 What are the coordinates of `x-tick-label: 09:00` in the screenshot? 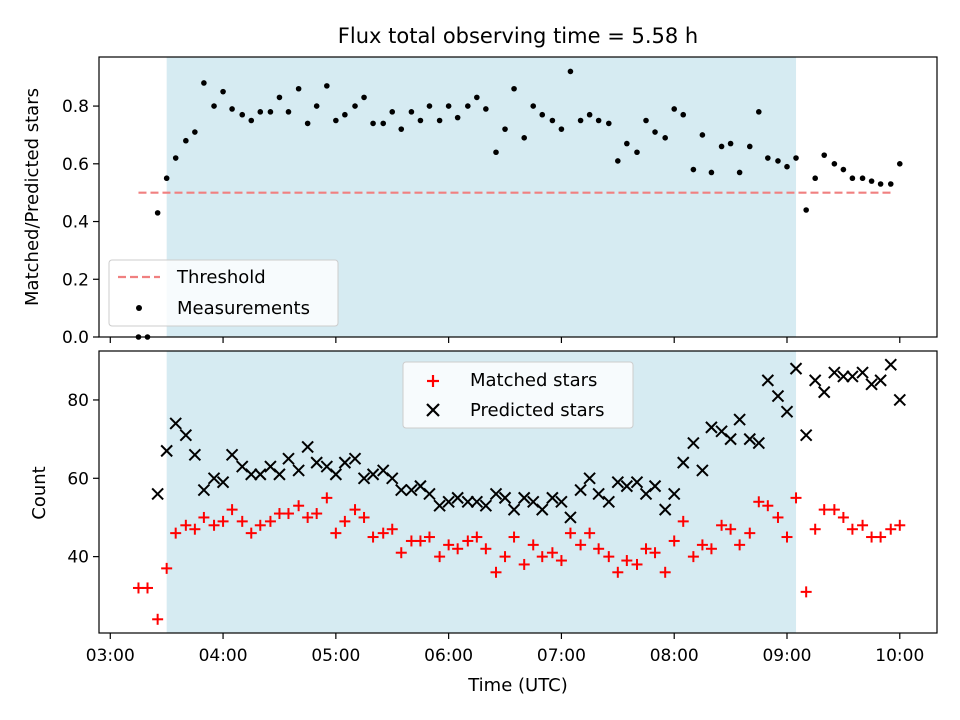 It's located at (786, 656).